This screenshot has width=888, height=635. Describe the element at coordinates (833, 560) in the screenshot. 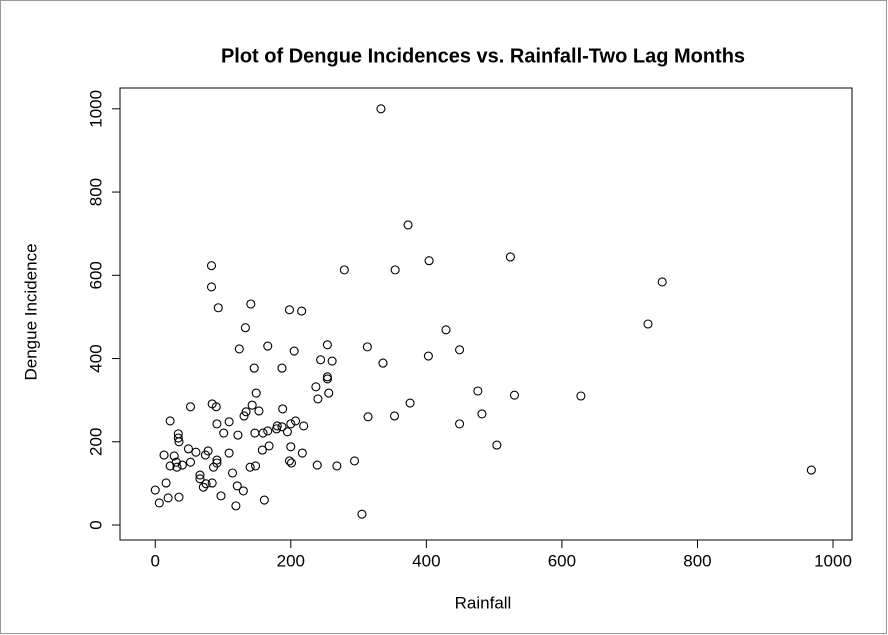

I see `x-tick-label: 1000` at that location.